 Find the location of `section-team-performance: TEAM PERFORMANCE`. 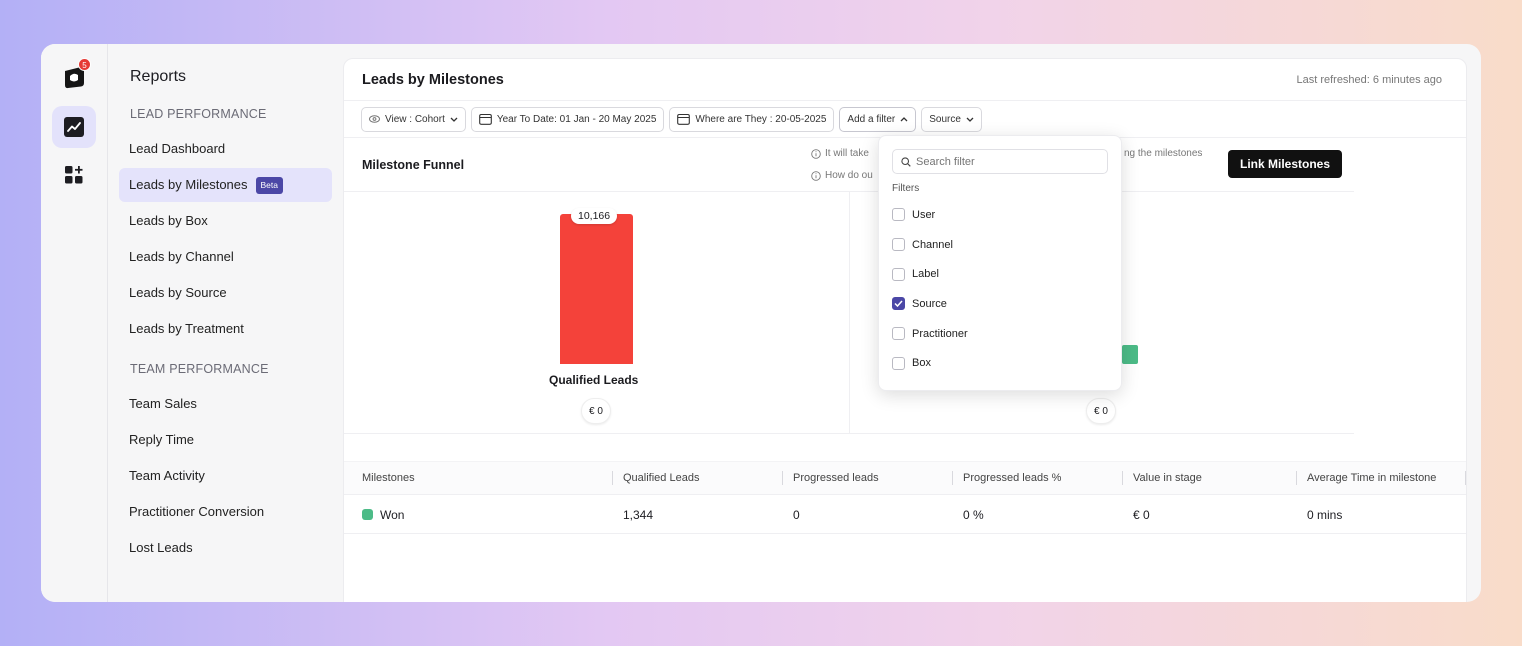

section-team-performance: TEAM PERFORMANCE is located at coordinates (199, 369).